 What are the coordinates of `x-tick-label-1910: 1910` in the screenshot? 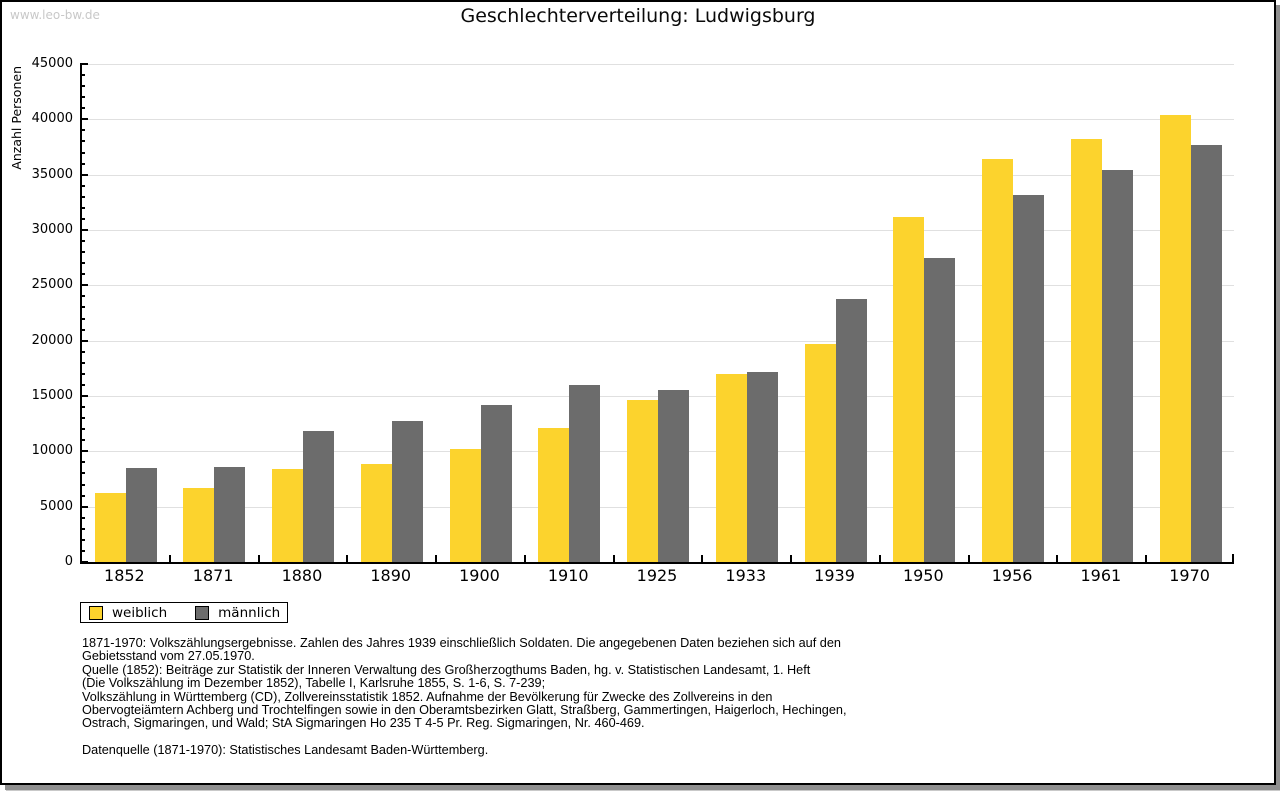 It's located at (568, 575).